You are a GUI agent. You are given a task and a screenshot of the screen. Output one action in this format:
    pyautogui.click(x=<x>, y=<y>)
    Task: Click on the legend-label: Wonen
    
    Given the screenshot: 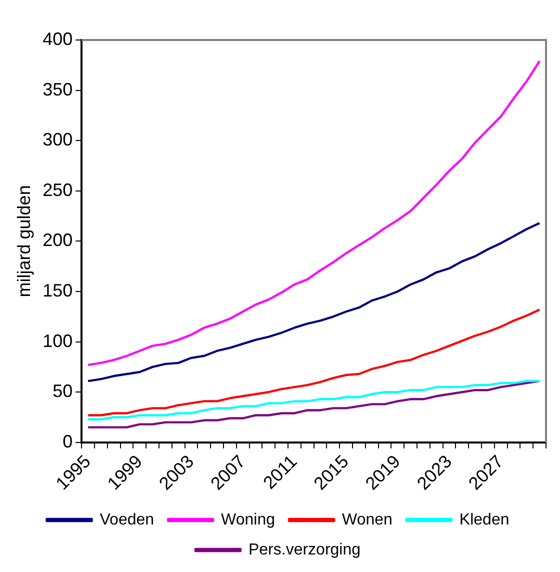 What is the action you would take?
    pyautogui.click(x=367, y=519)
    